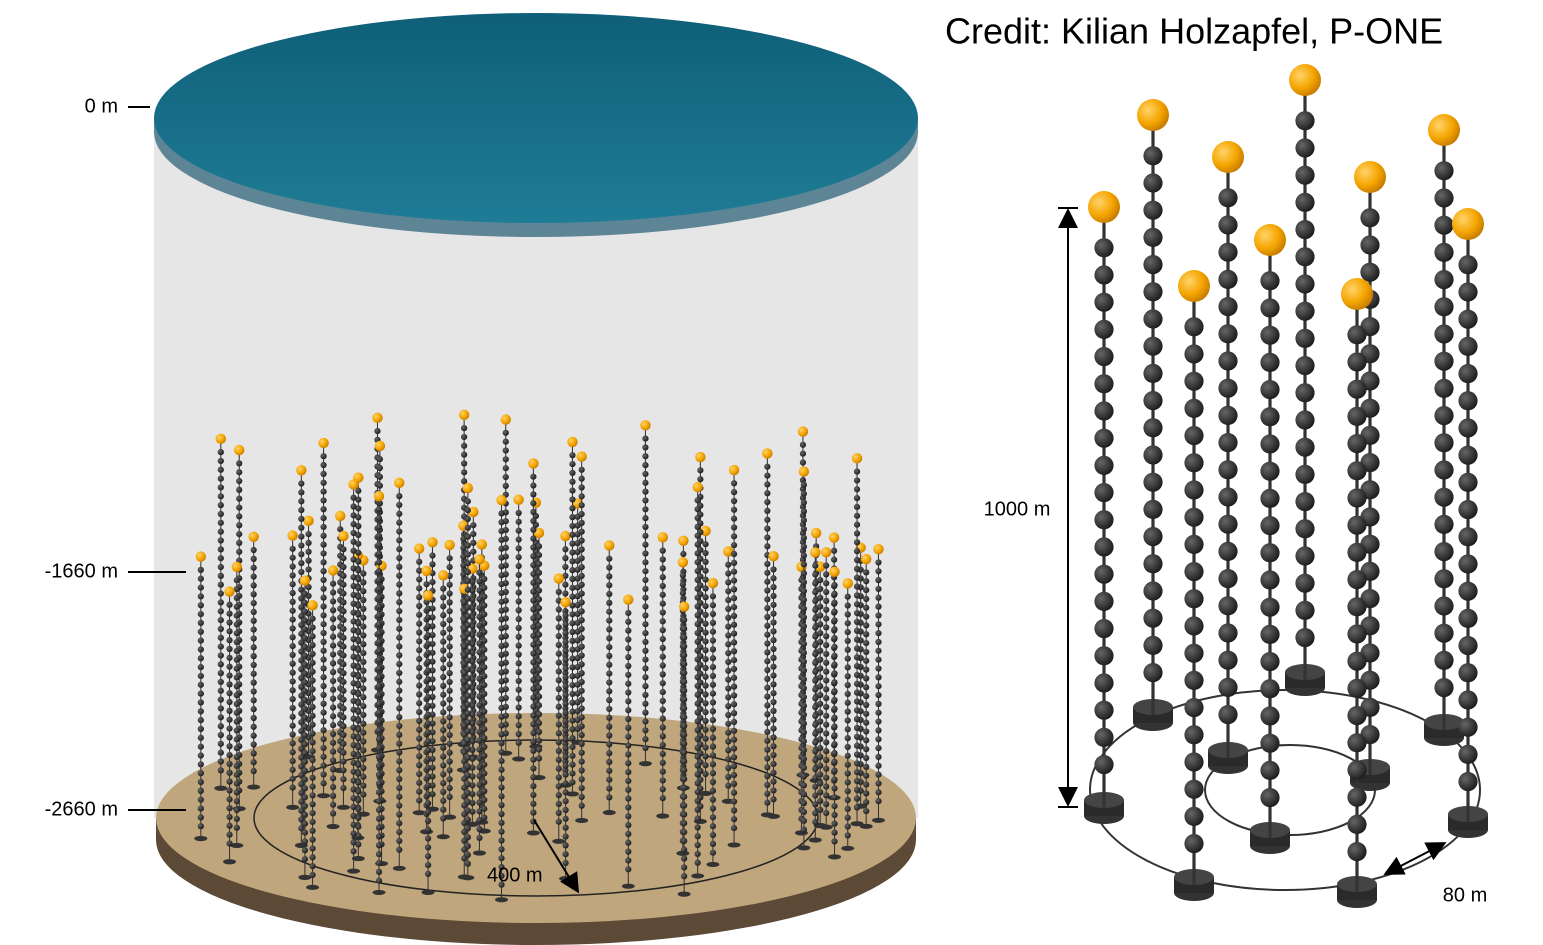 The width and height of the screenshot is (1543, 945). I want to click on anchor, so click(804, 848).